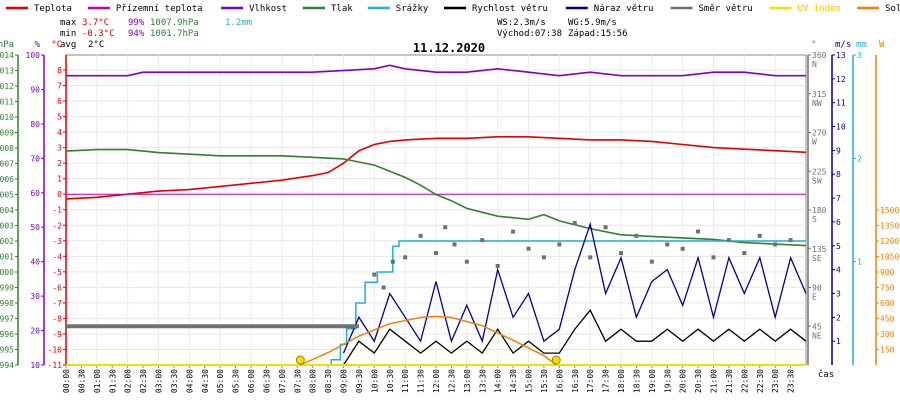  Describe the element at coordinates (859, 55) in the screenshot. I see `mm-tick-label-2: 3` at that location.